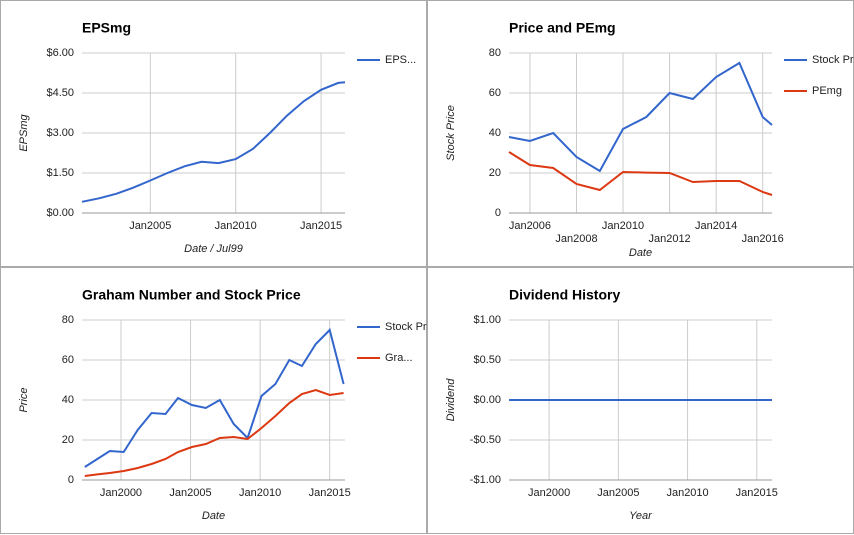 Image resolution: width=854 pixels, height=535 pixels. Describe the element at coordinates (60, 173) in the screenshot. I see `y-tick-label: $1.50` at that location.